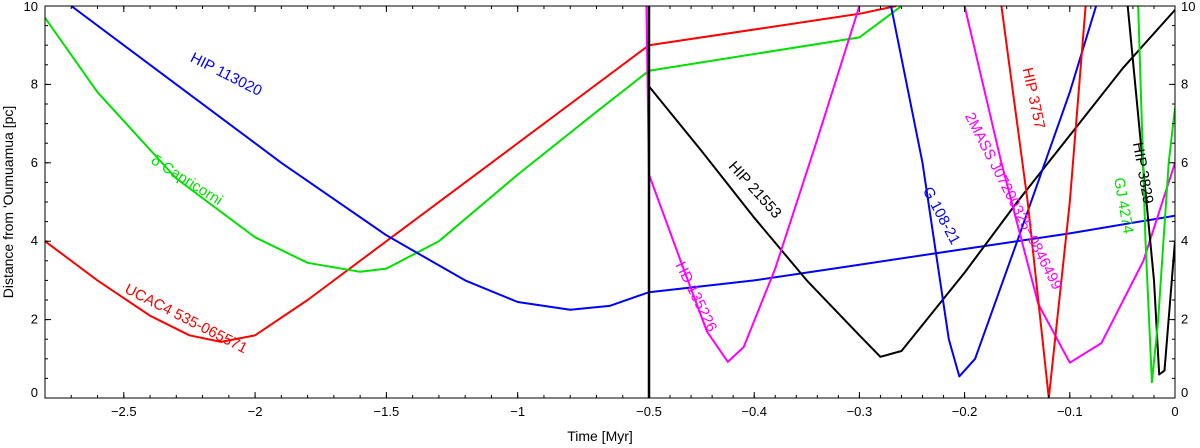  What do you see at coordinates (941, 215) in the screenshot?
I see `series-label-5: G 108-21` at bounding box center [941, 215].